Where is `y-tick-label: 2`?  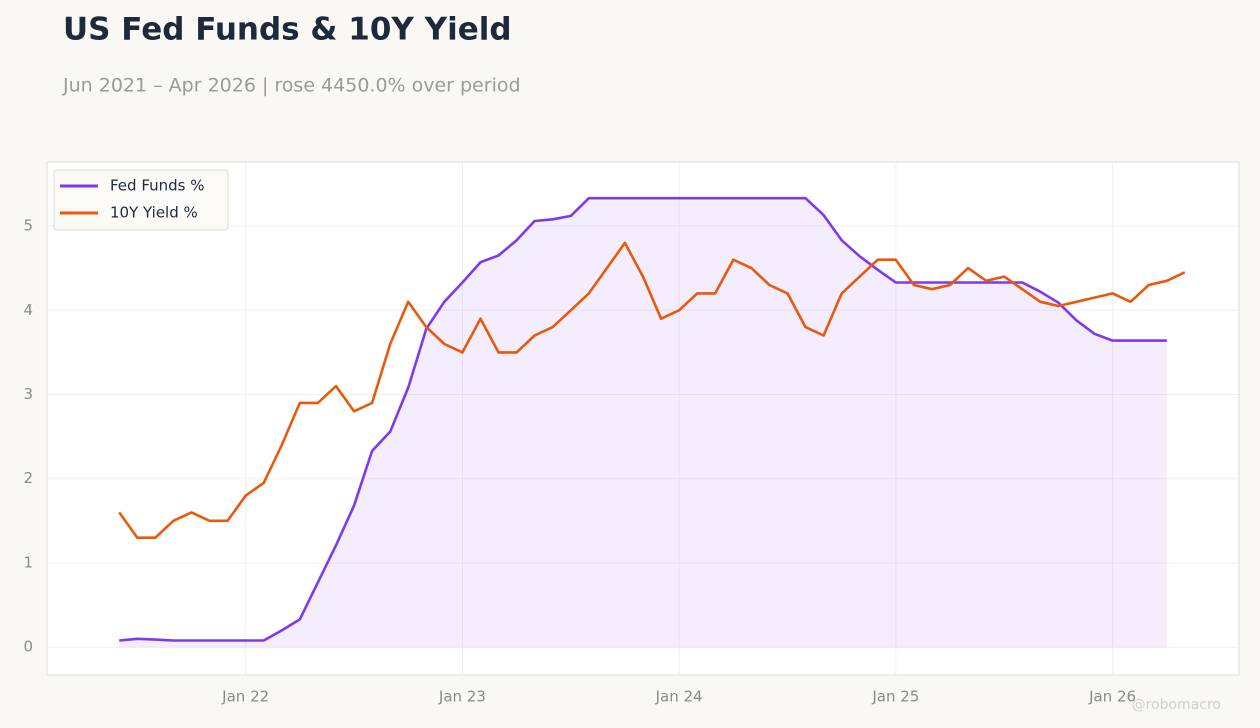 y-tick-label: 2 is located at coordinates (28, 478).